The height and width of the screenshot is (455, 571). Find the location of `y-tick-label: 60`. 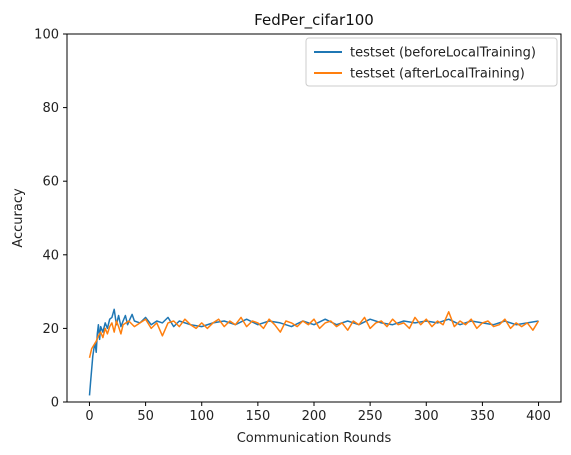

y-tick-label: 60 is located at coordinates (50, 182).